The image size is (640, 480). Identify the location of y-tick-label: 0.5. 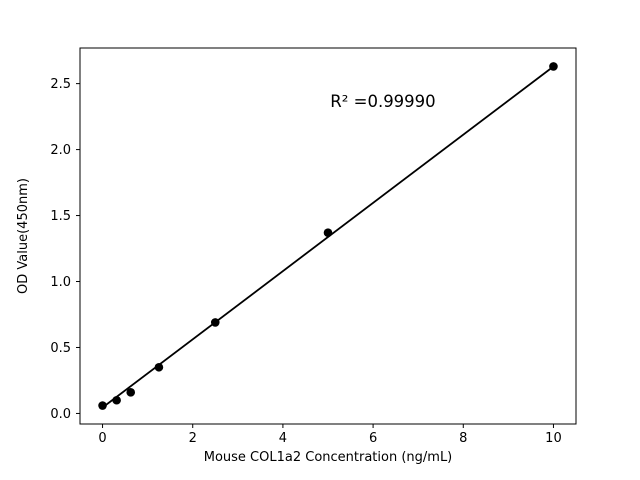
(60, 348).